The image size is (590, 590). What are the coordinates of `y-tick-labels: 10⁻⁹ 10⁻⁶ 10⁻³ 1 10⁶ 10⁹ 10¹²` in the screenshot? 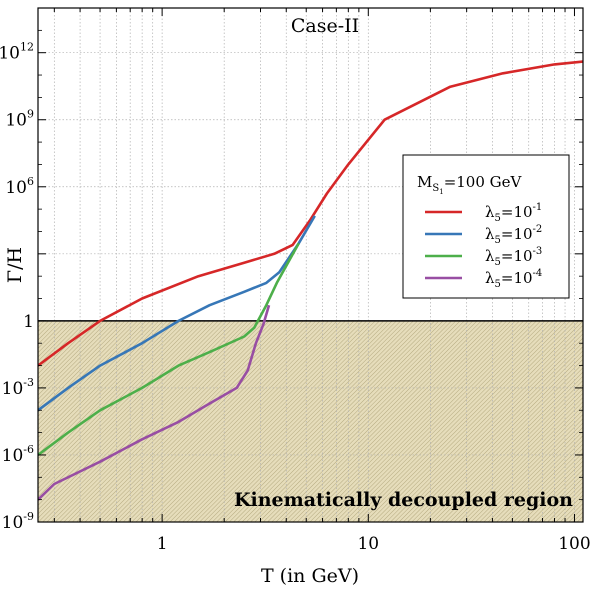 It's located at (17, 287).